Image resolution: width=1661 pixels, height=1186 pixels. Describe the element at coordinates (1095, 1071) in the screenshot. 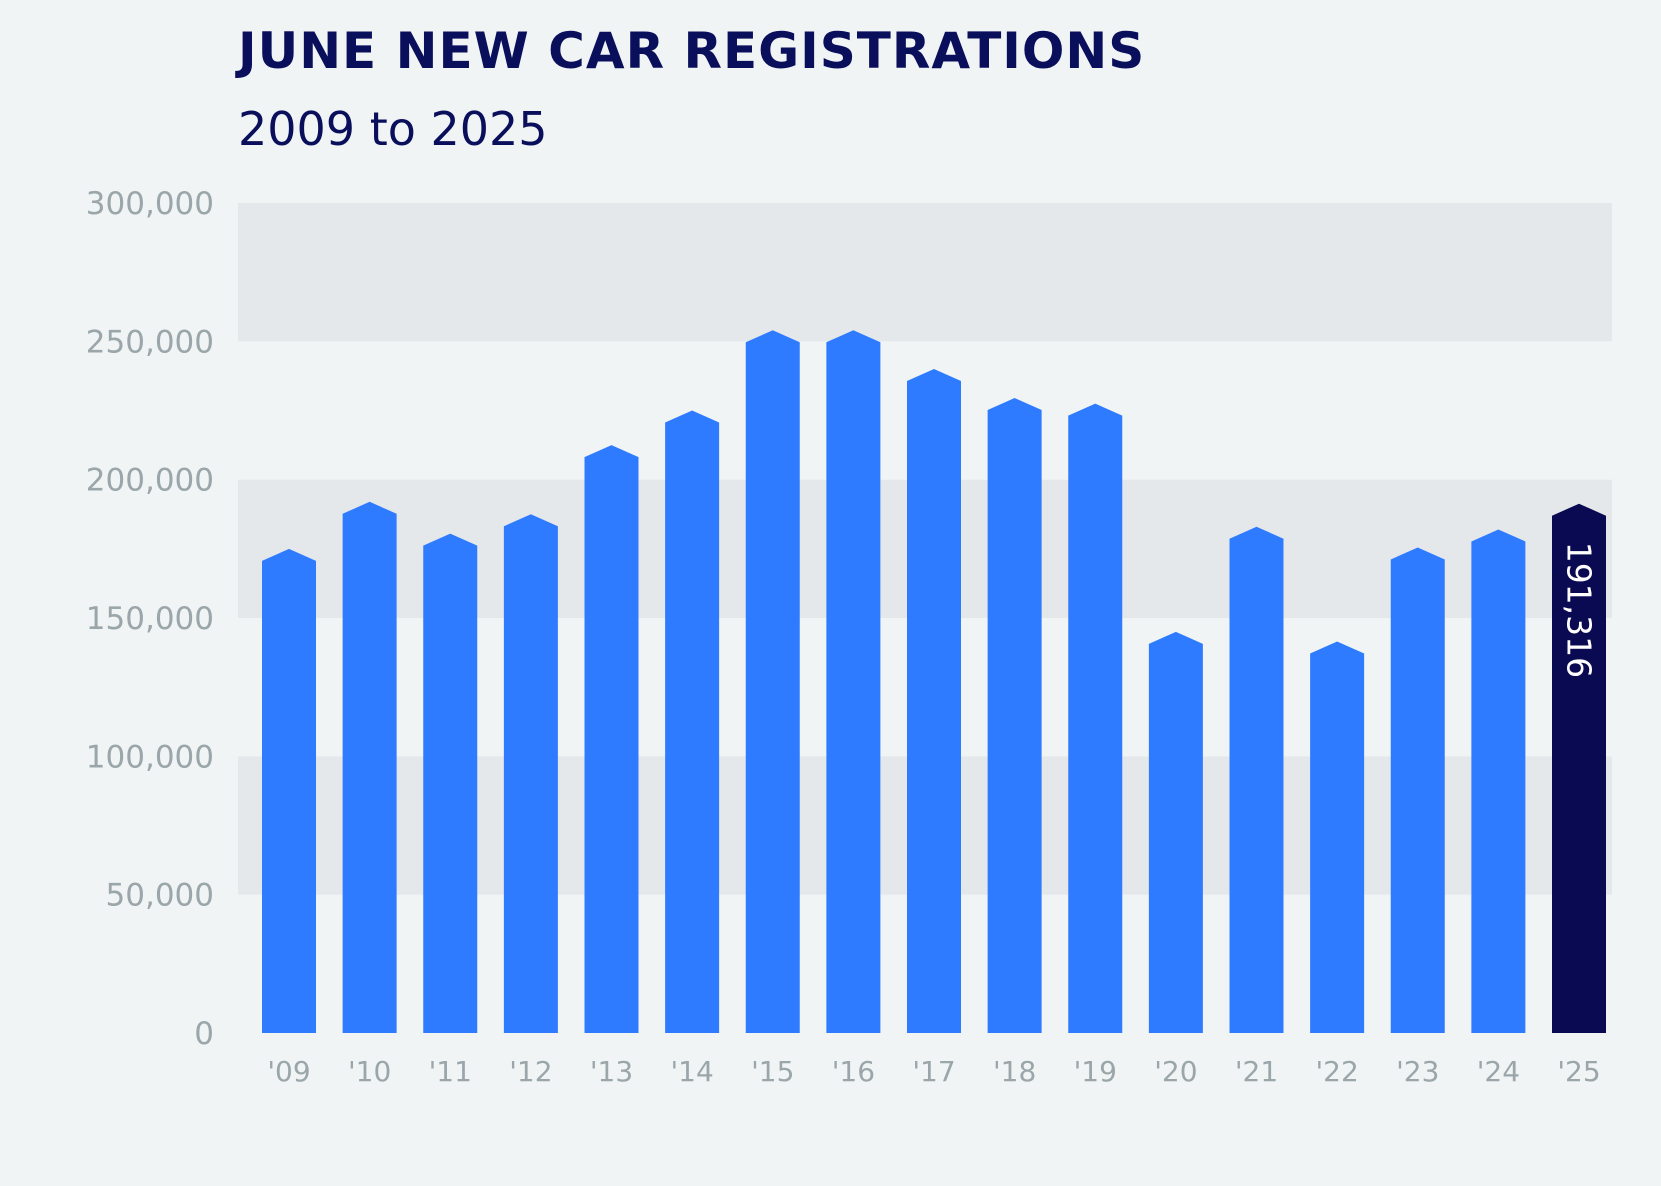

I see `x-tick-label: '19` at that location.